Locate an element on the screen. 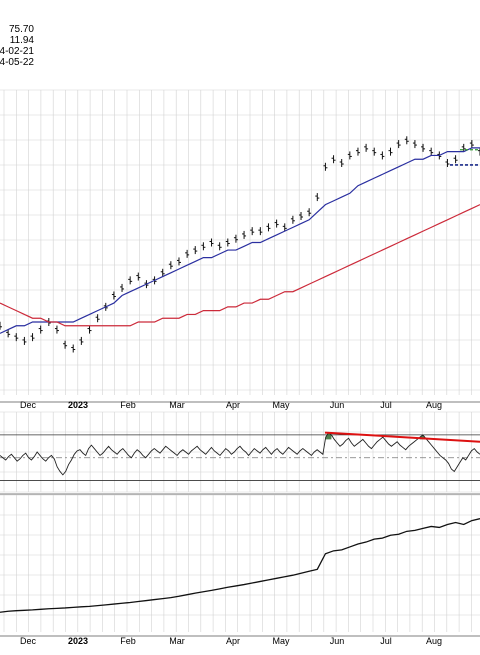  rsi-divergence-line is located at coordinates (402, 437).